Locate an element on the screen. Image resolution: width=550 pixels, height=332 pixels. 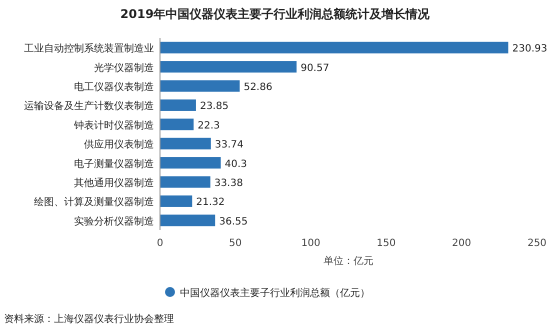
x-tick-label: 250 is located at coordinates (537, 243).